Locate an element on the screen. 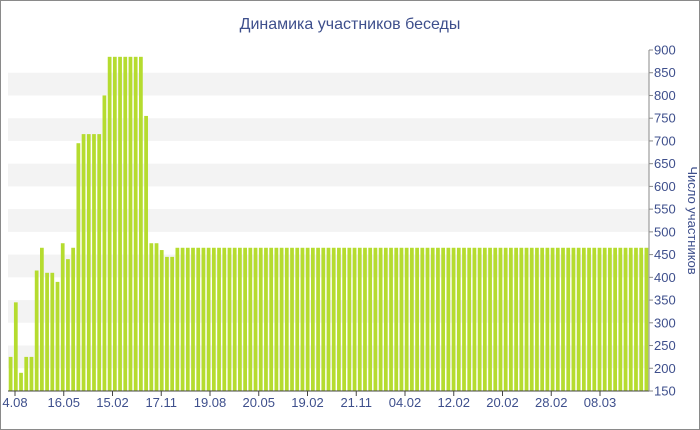  y-tick-label: 300 is located at coordinates (665, 322).